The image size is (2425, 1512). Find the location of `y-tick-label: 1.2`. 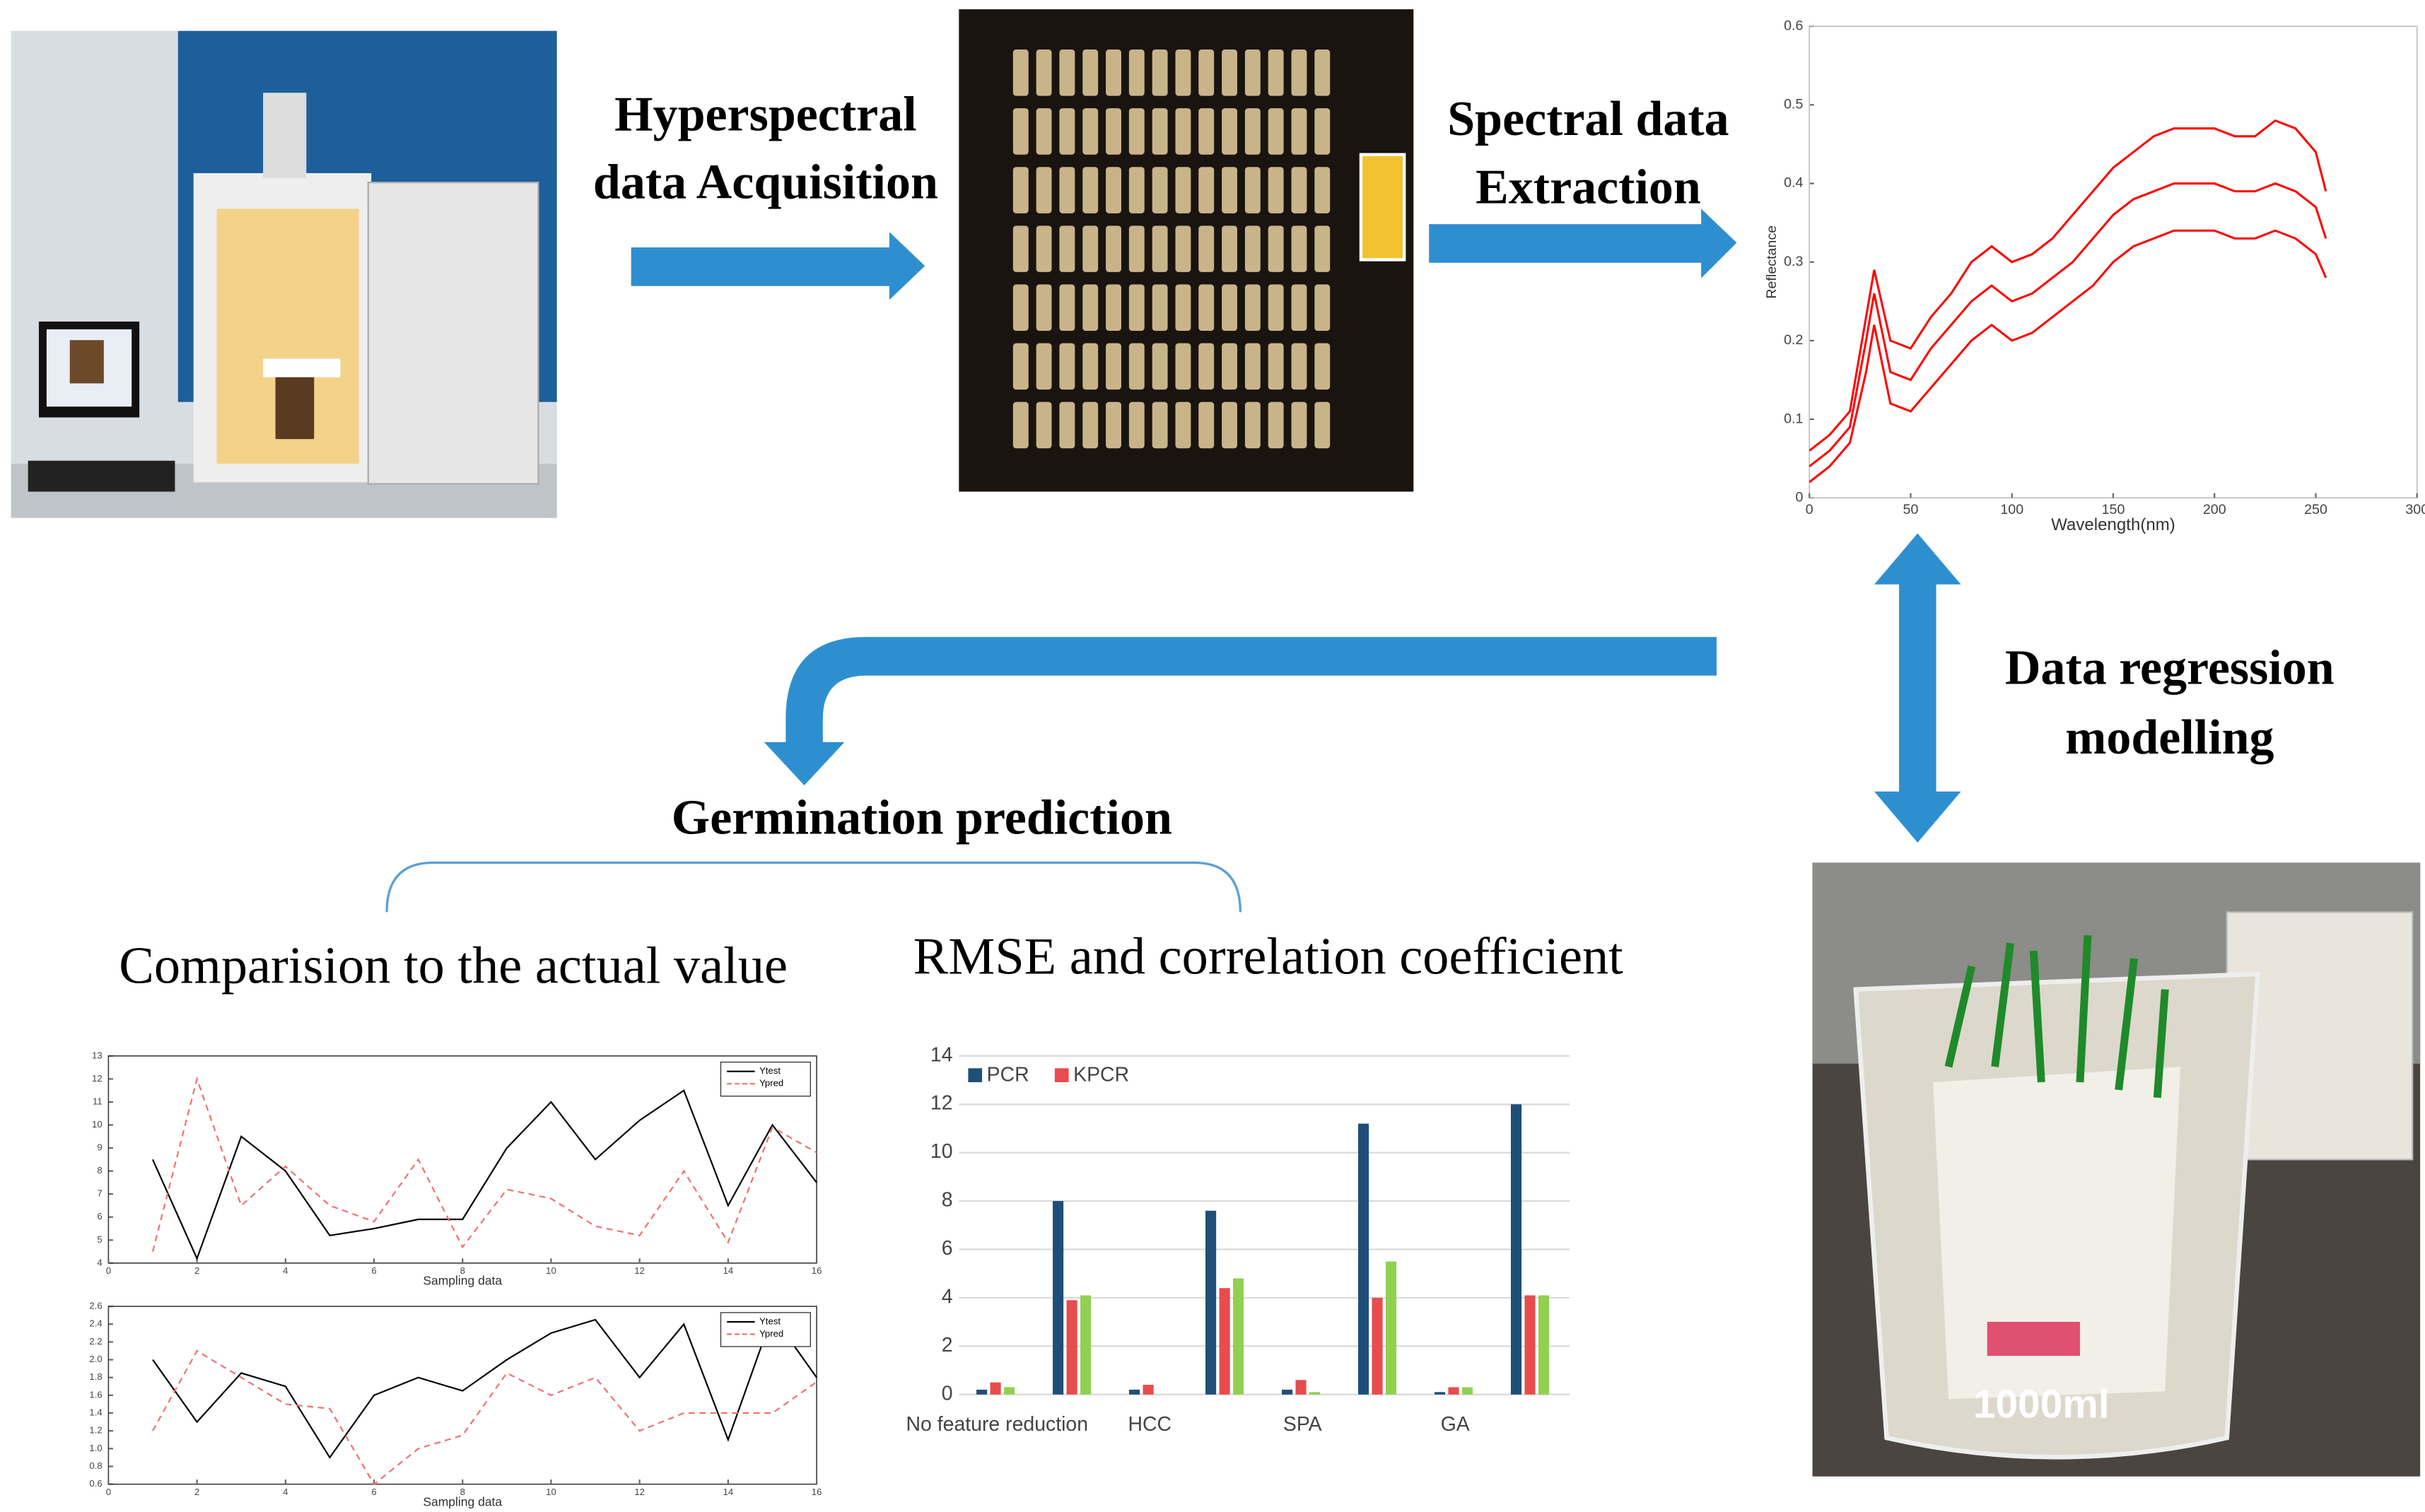

y-tick-label: 1.2 is located at coordinates (96, 1431).